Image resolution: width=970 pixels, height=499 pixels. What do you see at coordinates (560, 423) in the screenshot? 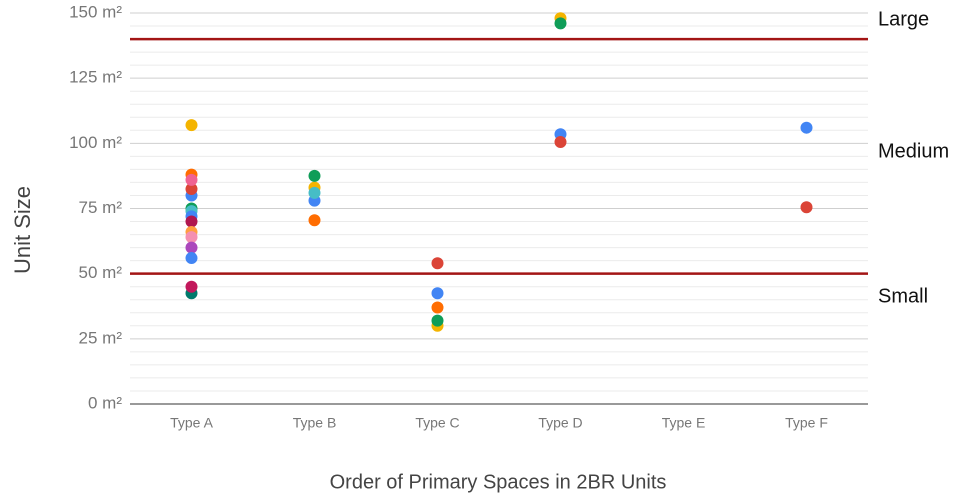
I see `x-tick-label: Type D` at bounding box center [560, 423].